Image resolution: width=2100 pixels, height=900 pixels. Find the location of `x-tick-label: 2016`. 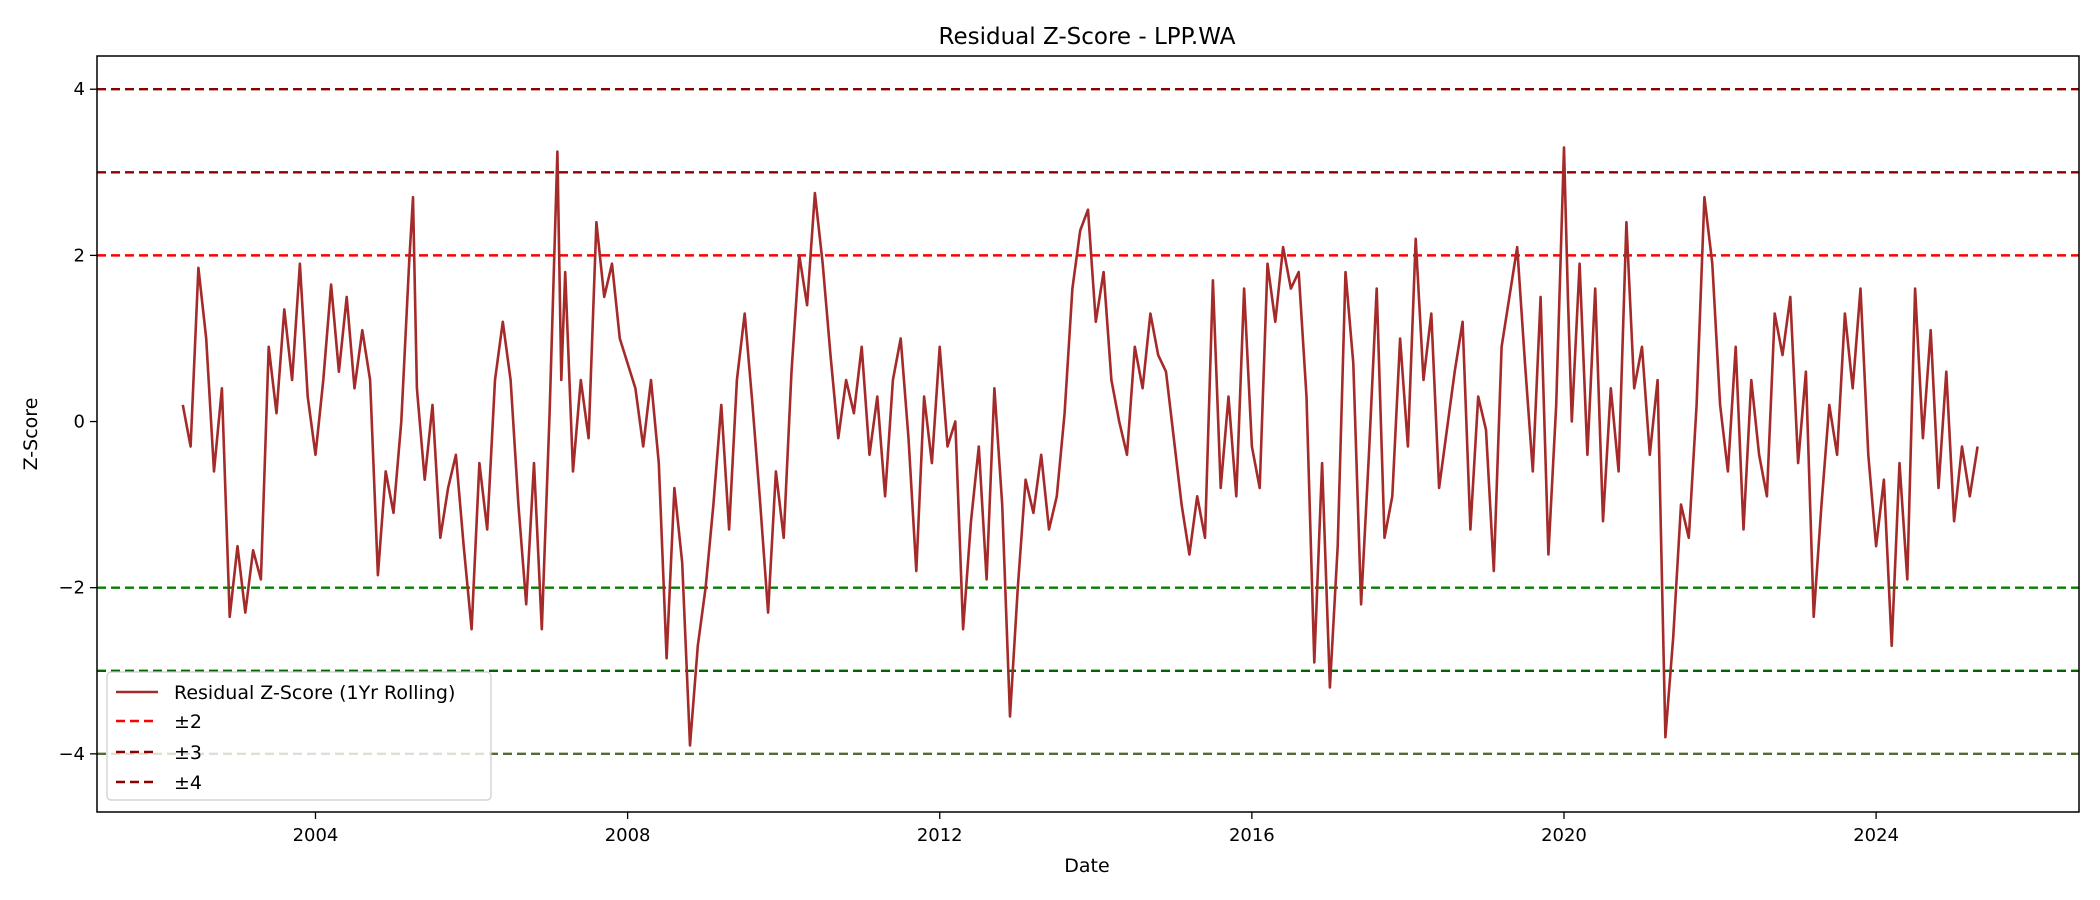

x-tick-label: 2016 is located at coordinates (1252, 835).